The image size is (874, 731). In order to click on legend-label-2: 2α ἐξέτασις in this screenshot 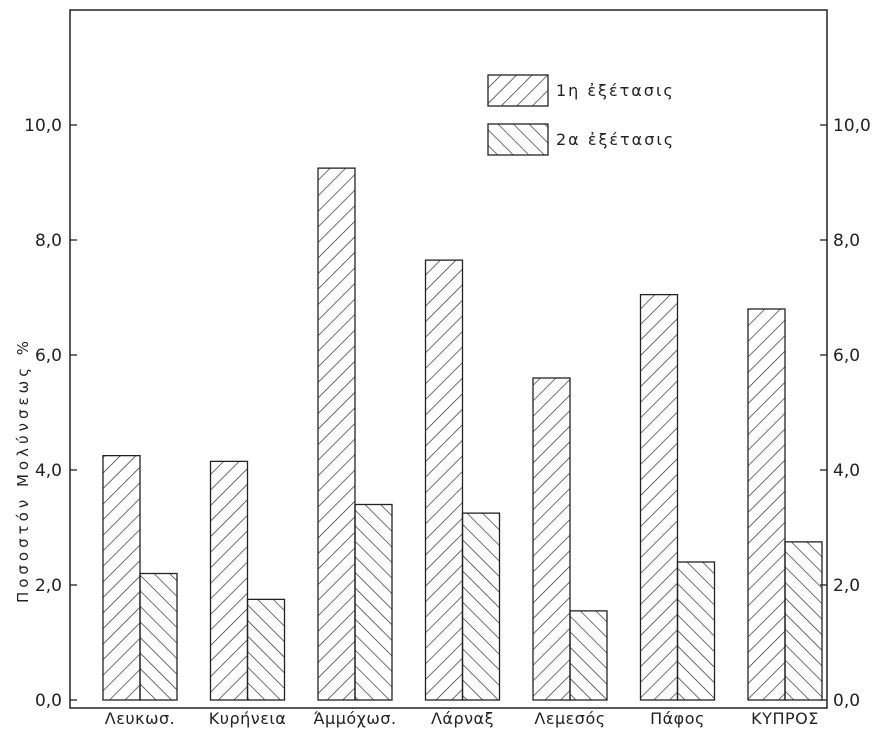, I will do `click(615, 139)`.